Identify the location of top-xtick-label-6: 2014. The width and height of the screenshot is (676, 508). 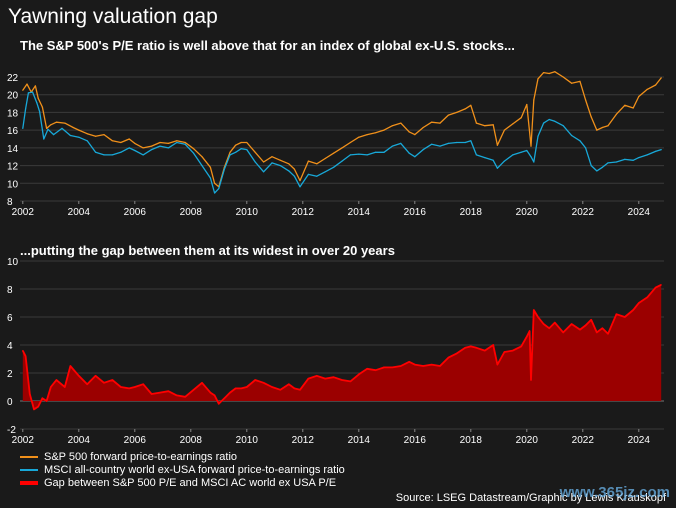
(359, 212).